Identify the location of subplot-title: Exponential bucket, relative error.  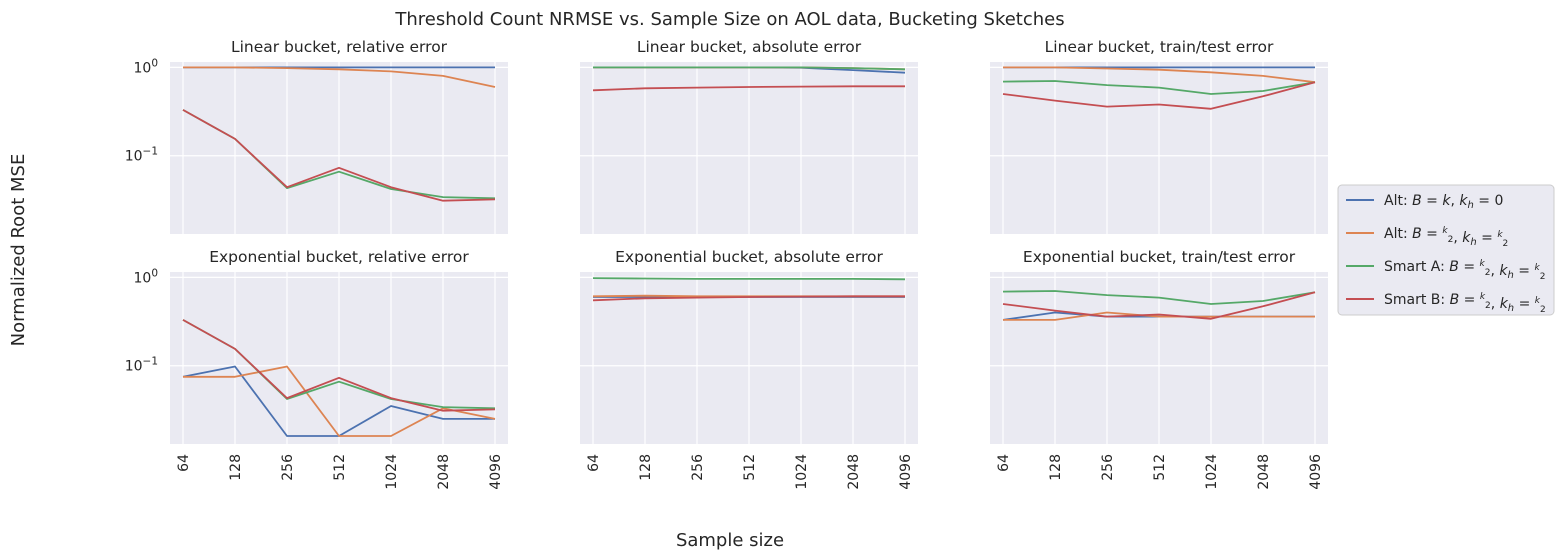
(339, 257).